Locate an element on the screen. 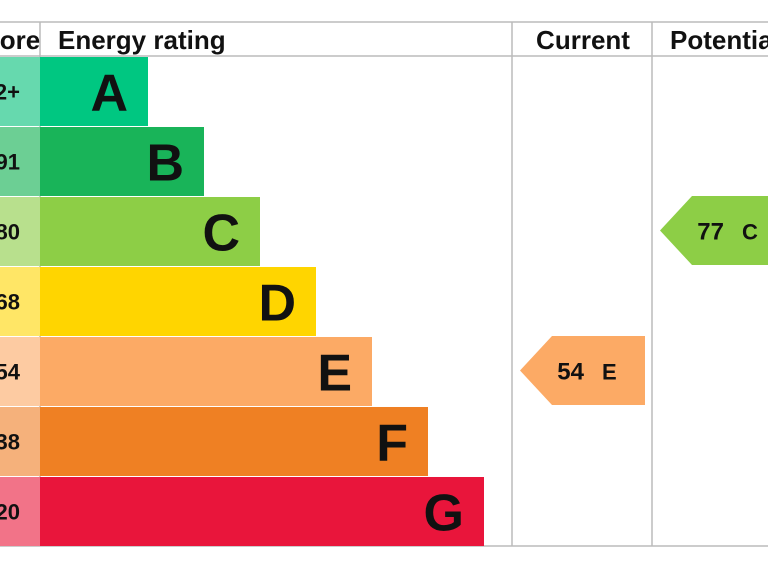 This screenshot has width=768, height=576. band-letter-c: C is located at coordinates (221, 234).